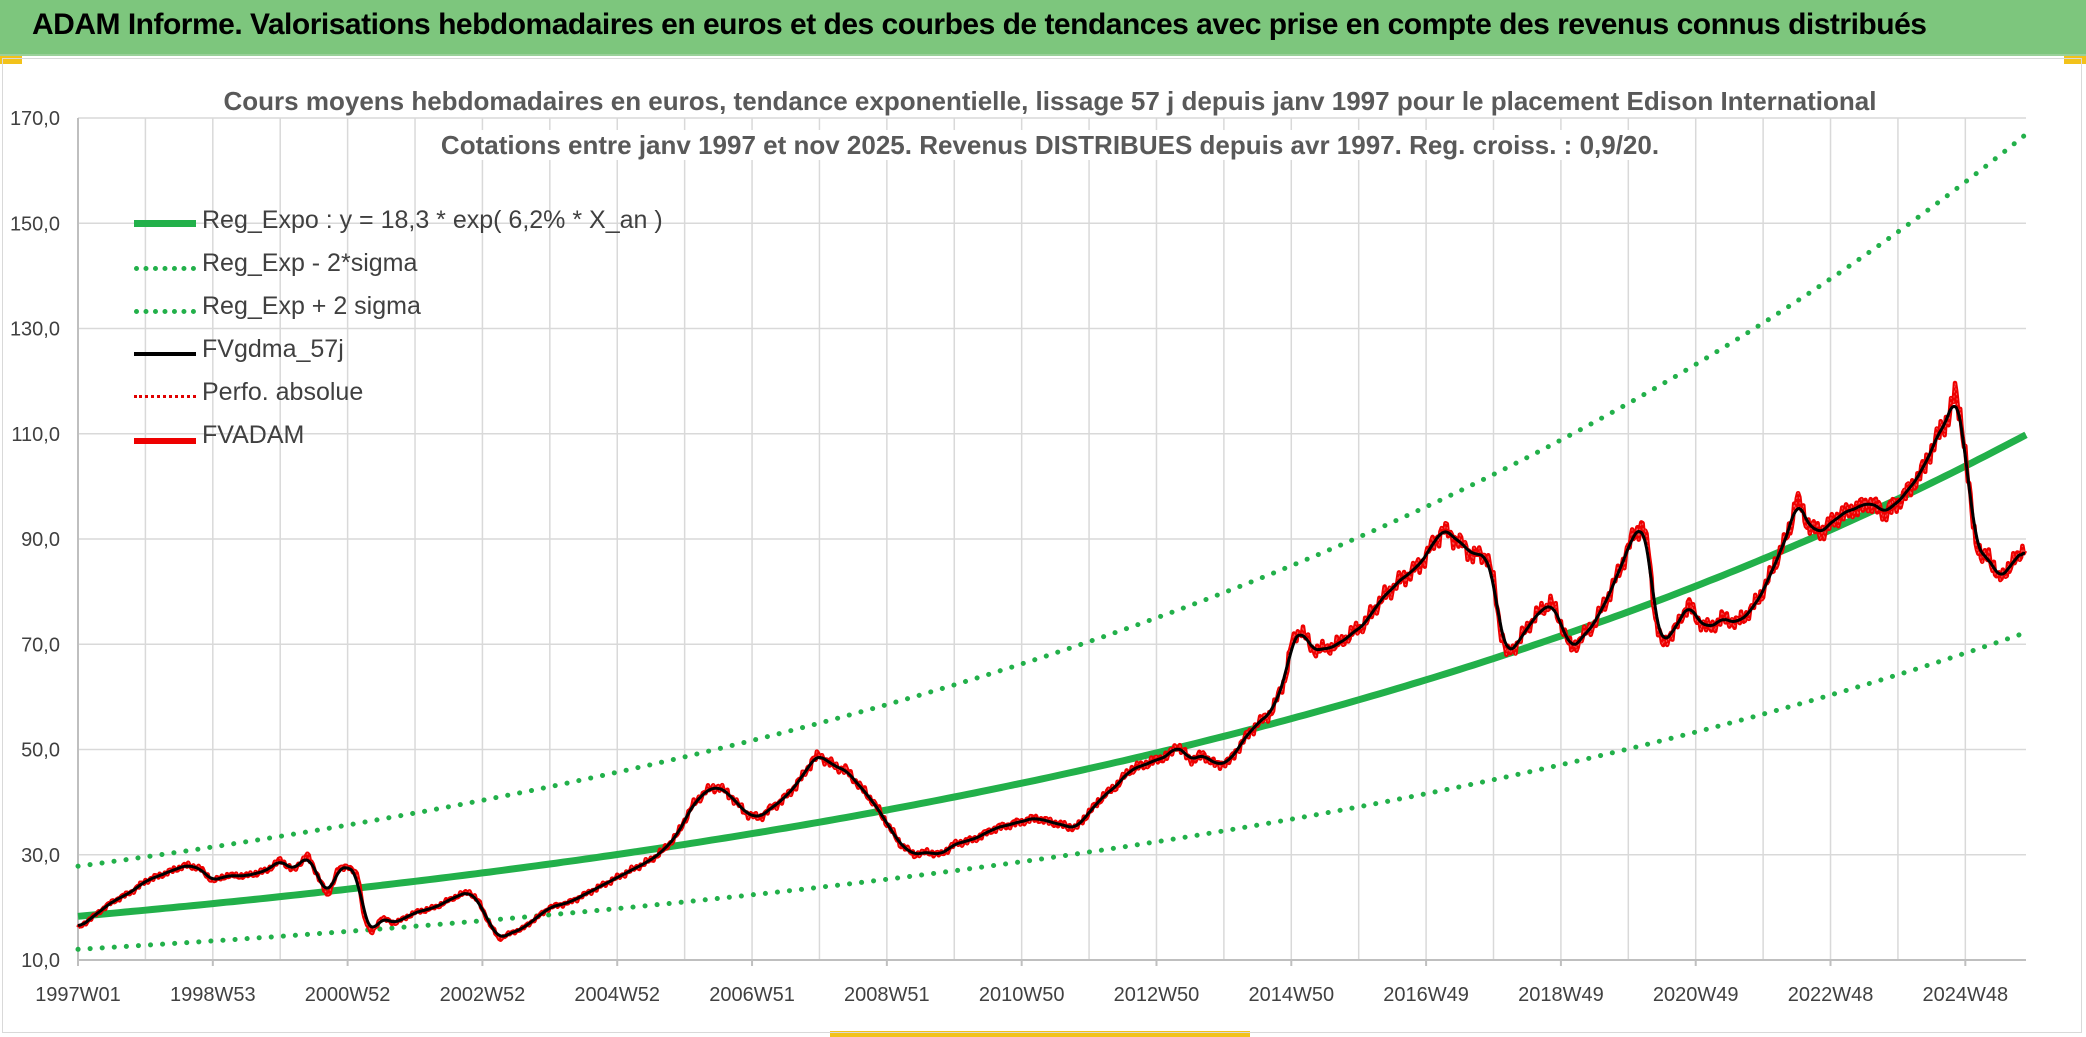  Describe the element at coordinates (40, 751) in the screenshot. I see `y-tick-label: 50,0` at that location.